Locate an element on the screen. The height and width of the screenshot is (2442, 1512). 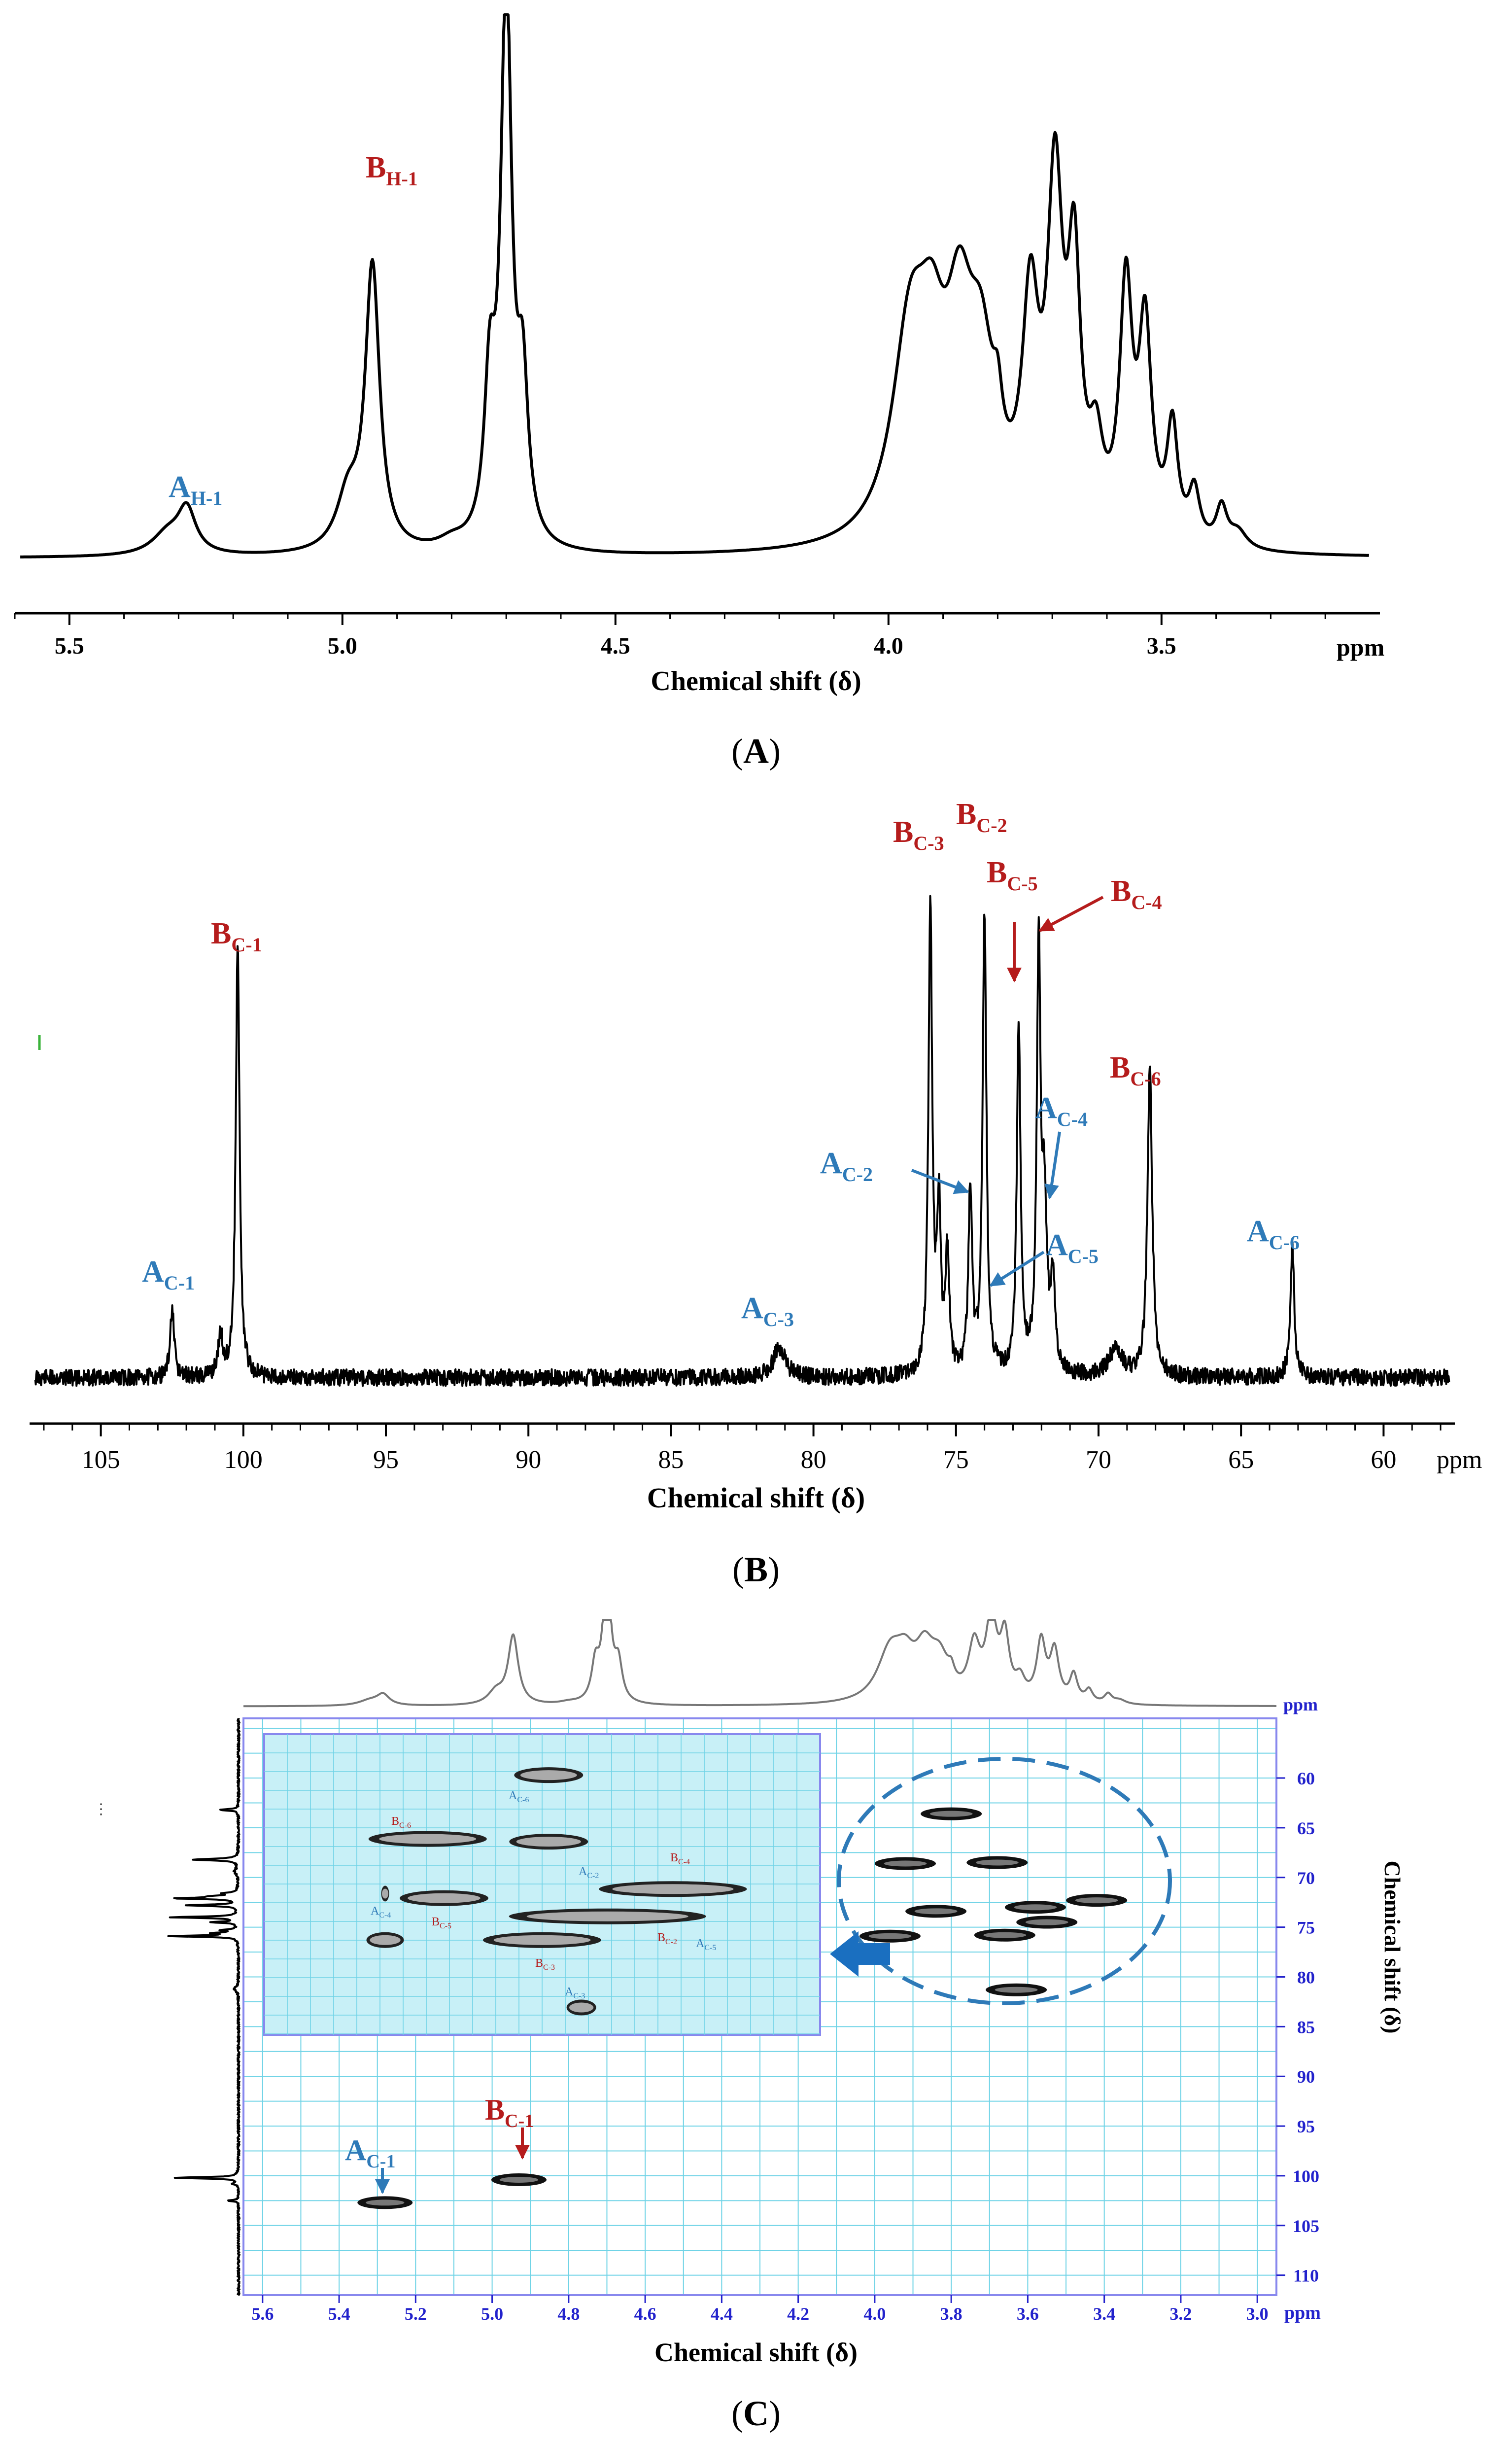
label-a-h1: AH-1 is located at coordinates (195, 489).